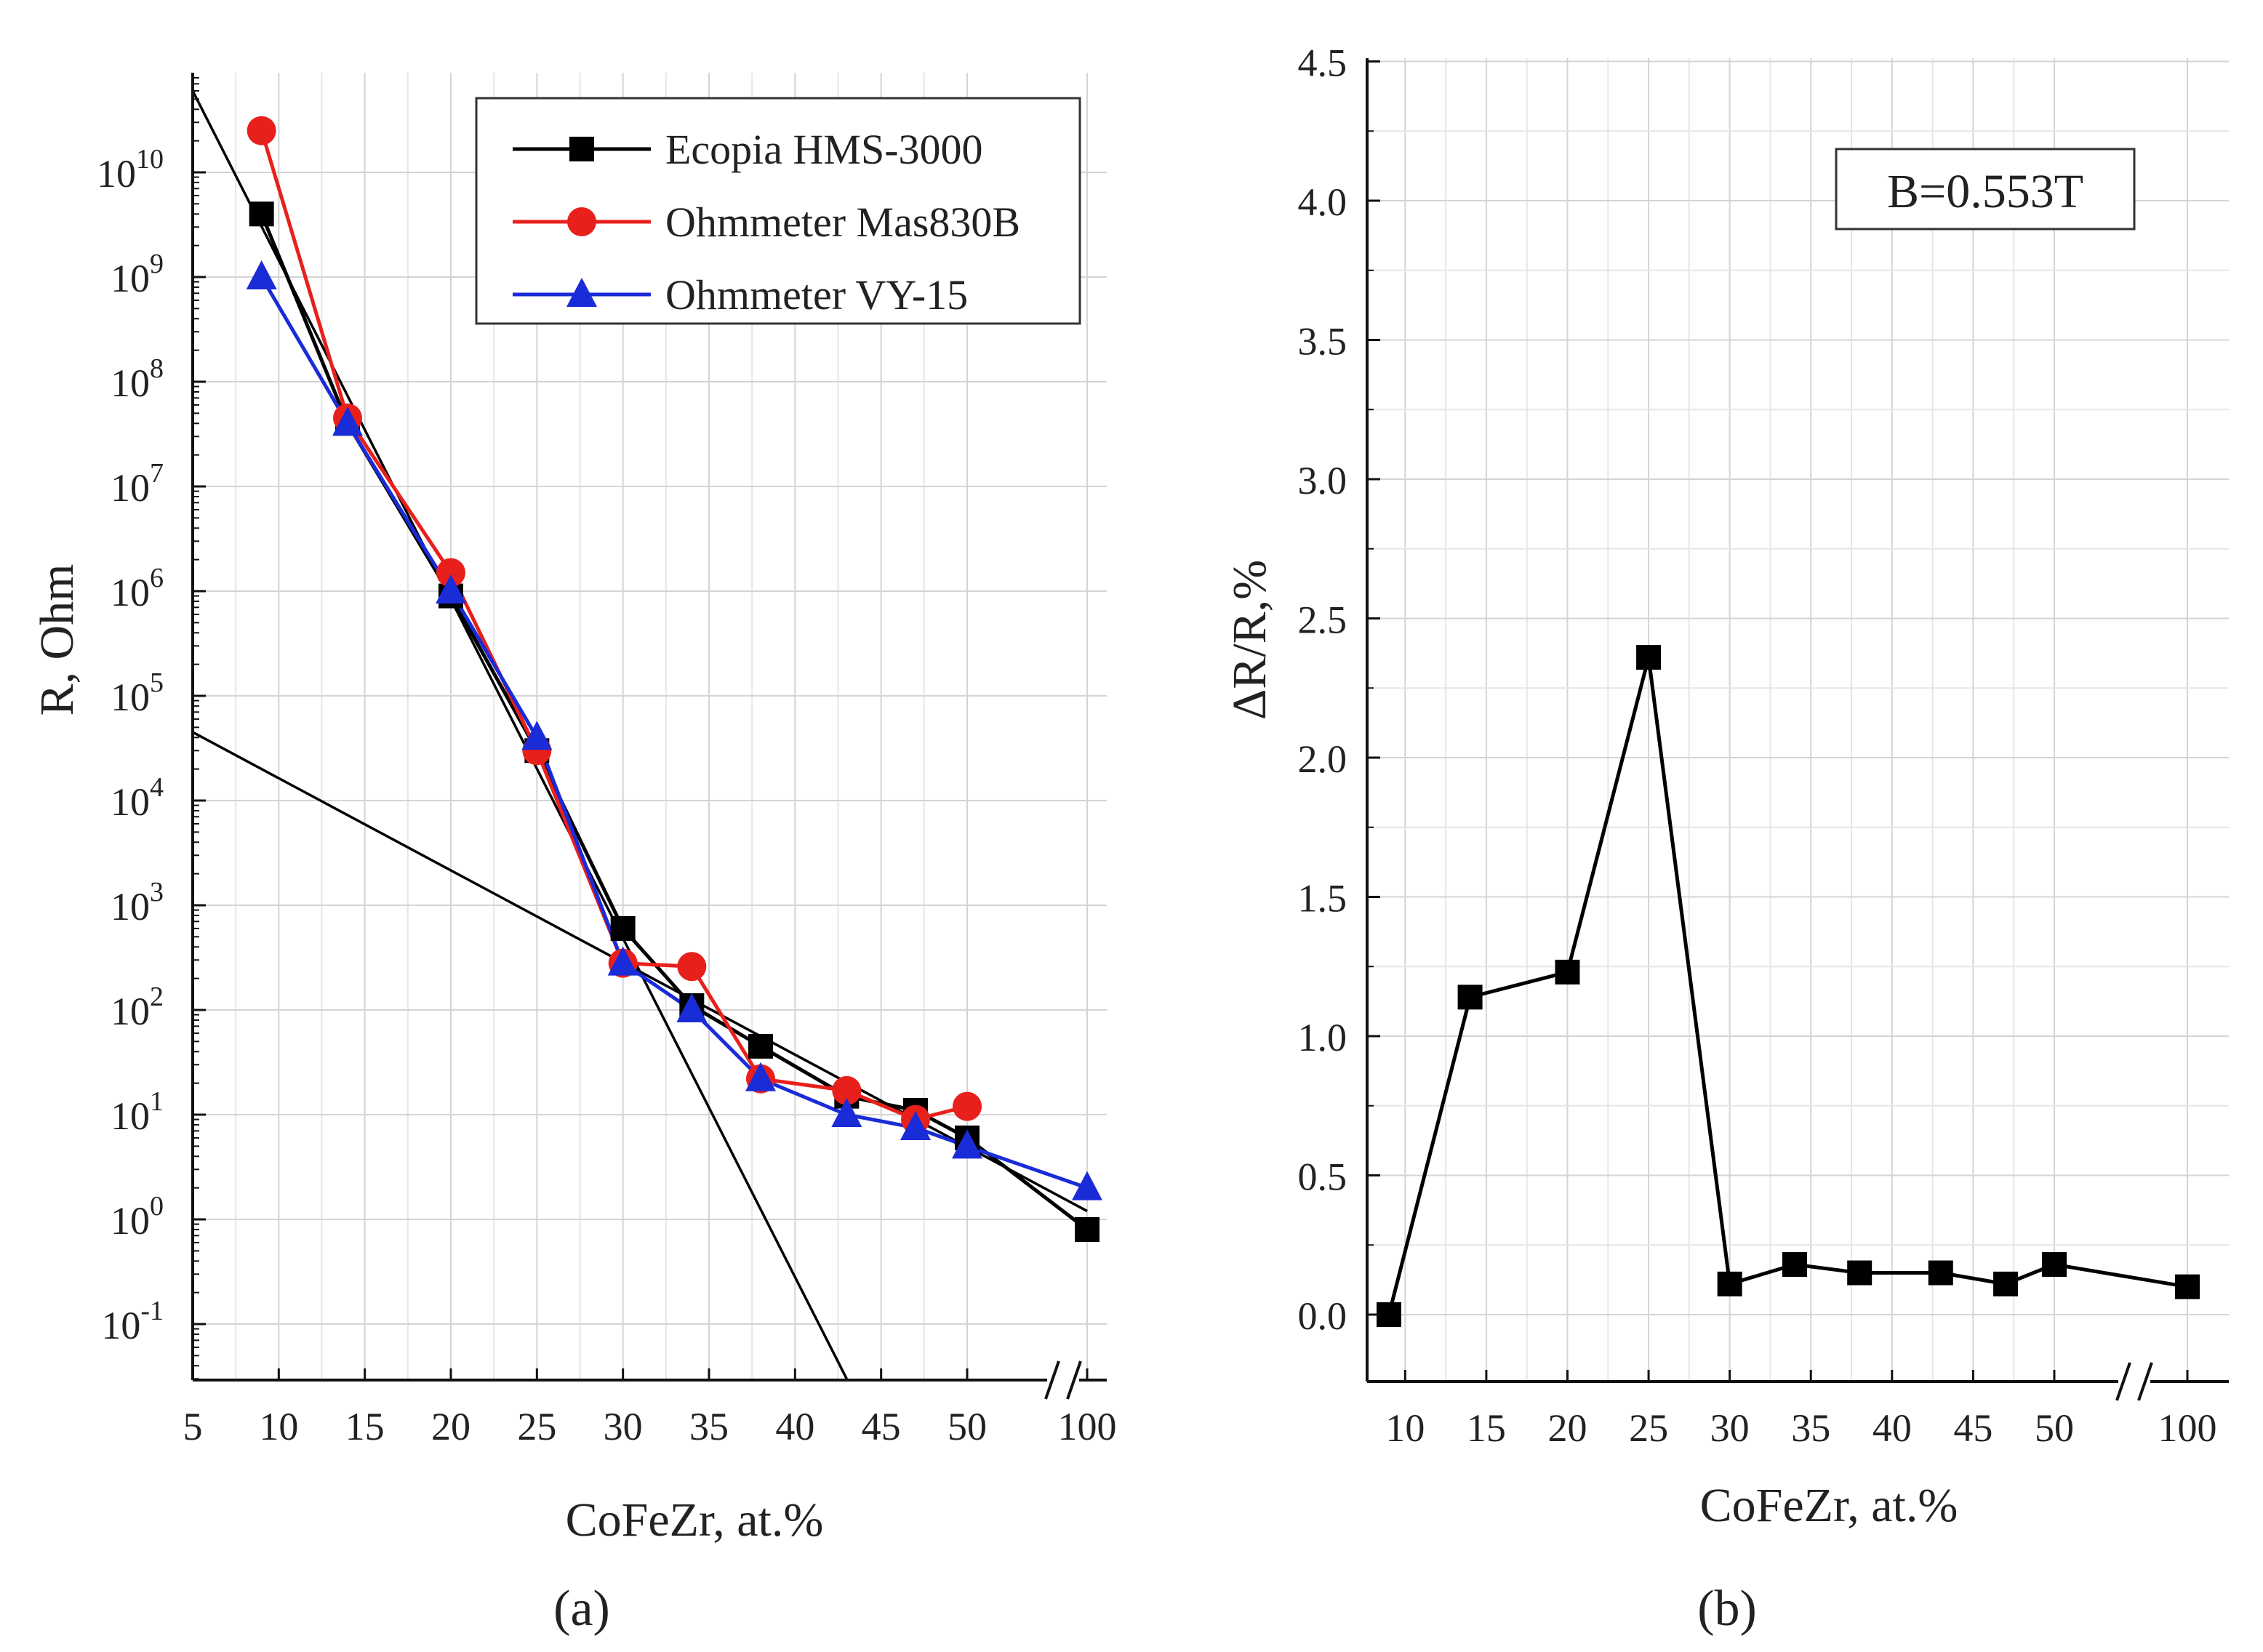 The width and height of the screenshot is (2263, 1652). Describe the element at coordinates (137, 379) in the screenshot. I see `y-tick-label: 10⁸` at that location.